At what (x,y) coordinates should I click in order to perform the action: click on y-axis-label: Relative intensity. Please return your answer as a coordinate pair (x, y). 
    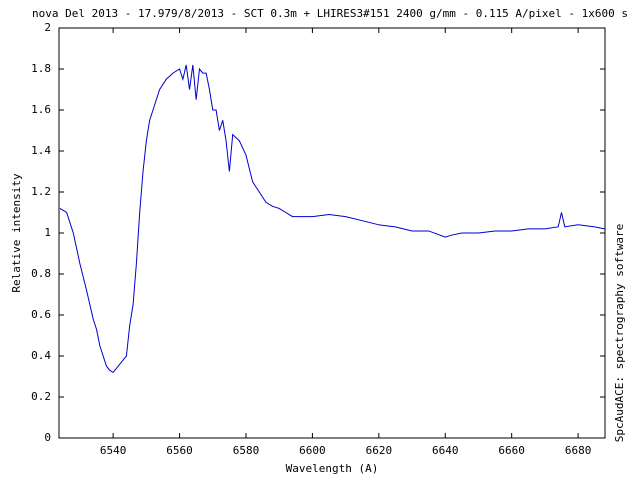
    Looking at the image, I should click on (16, 233).